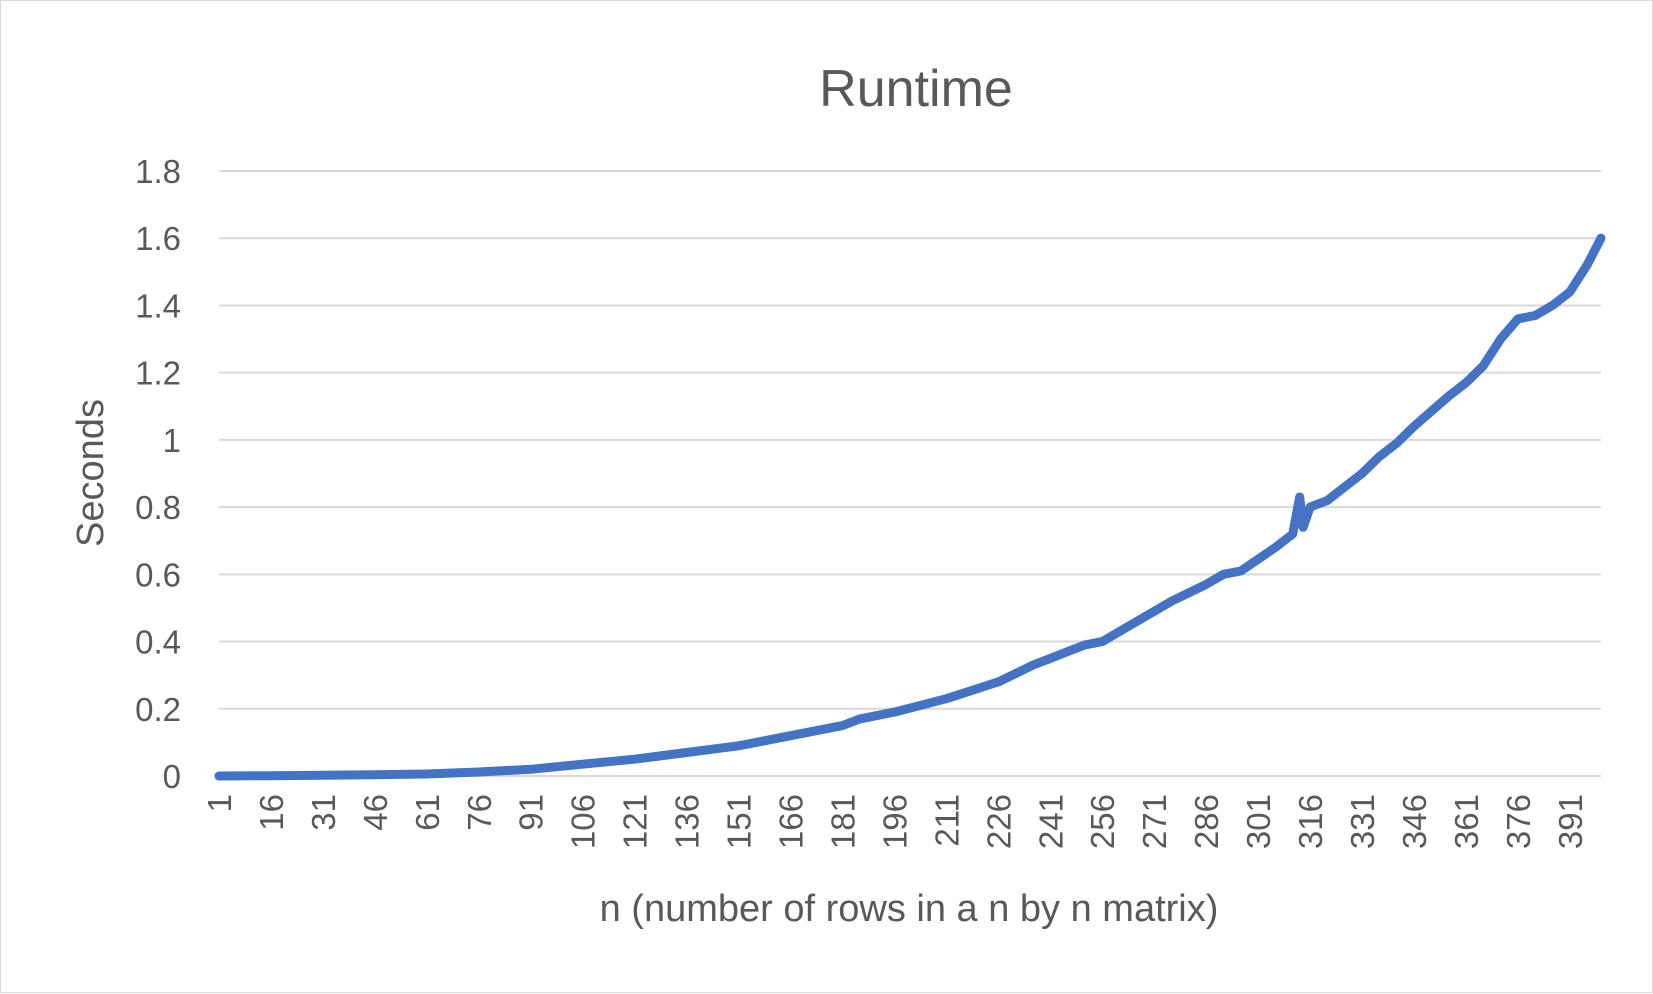 This screenshot has width=1653, height=994. Describe the element at coordinates (916, 89) in the screenshot. I see `chart-title: Runtime` at that location.